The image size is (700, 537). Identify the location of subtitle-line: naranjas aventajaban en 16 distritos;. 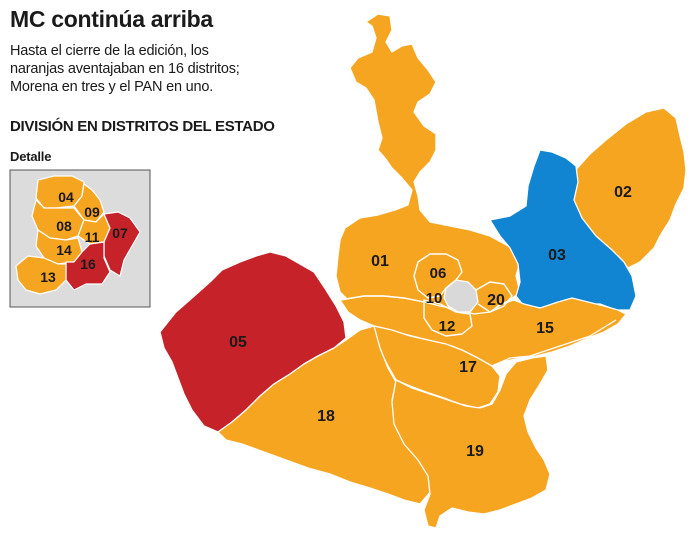
(125, 69).